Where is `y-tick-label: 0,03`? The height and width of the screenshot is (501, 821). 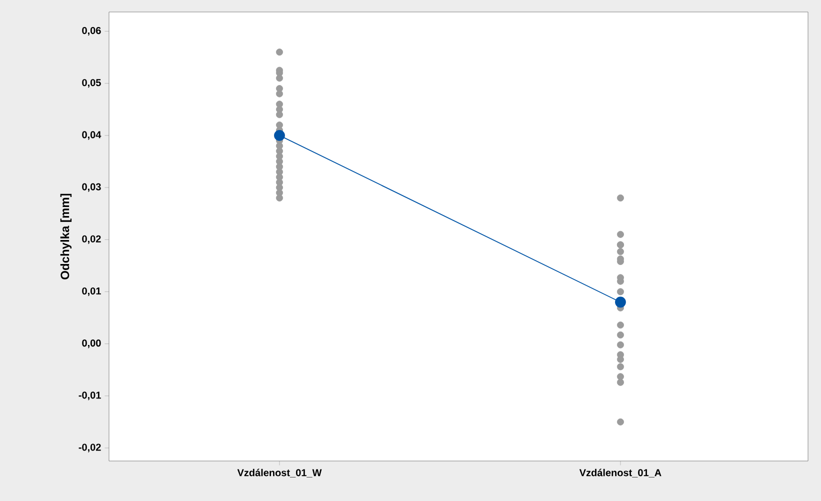 y-tick-label: 0,03 is located at coordinates (91, 187).